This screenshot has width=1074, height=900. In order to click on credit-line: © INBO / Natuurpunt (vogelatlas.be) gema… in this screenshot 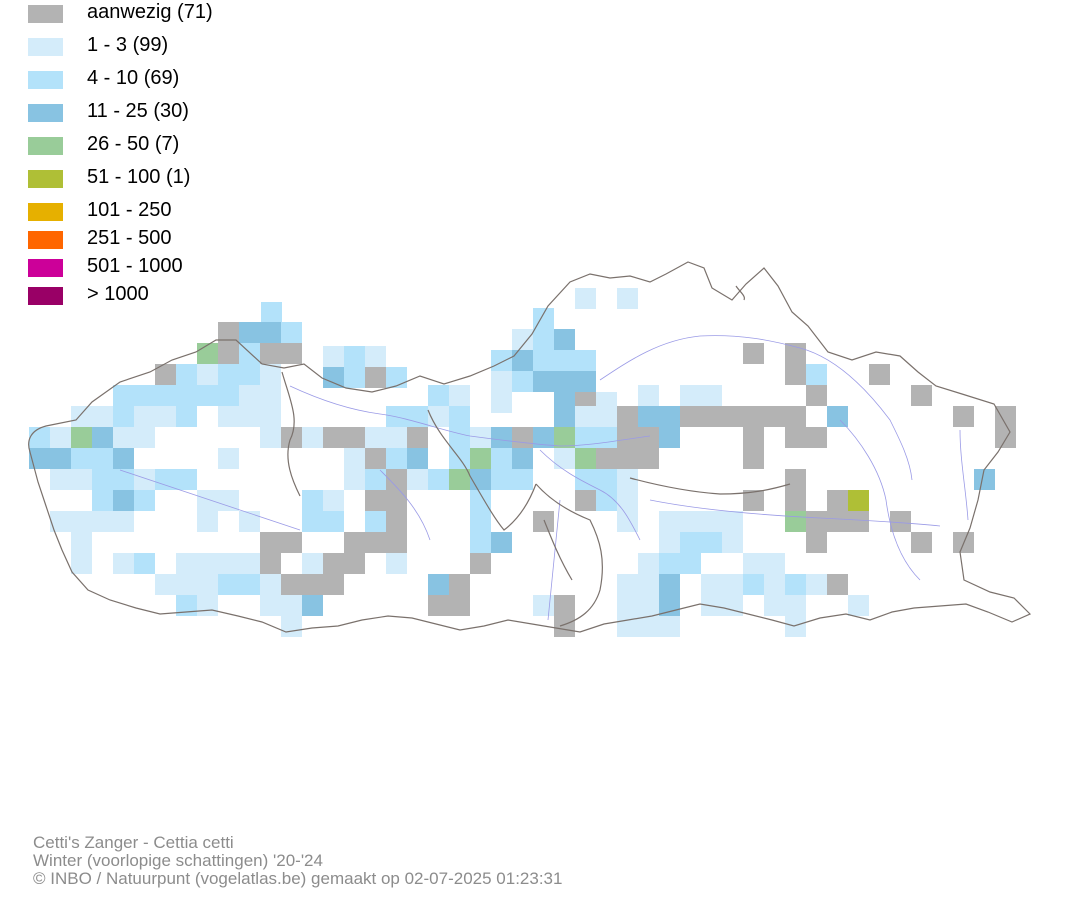, I will do `click(298, 878)`.